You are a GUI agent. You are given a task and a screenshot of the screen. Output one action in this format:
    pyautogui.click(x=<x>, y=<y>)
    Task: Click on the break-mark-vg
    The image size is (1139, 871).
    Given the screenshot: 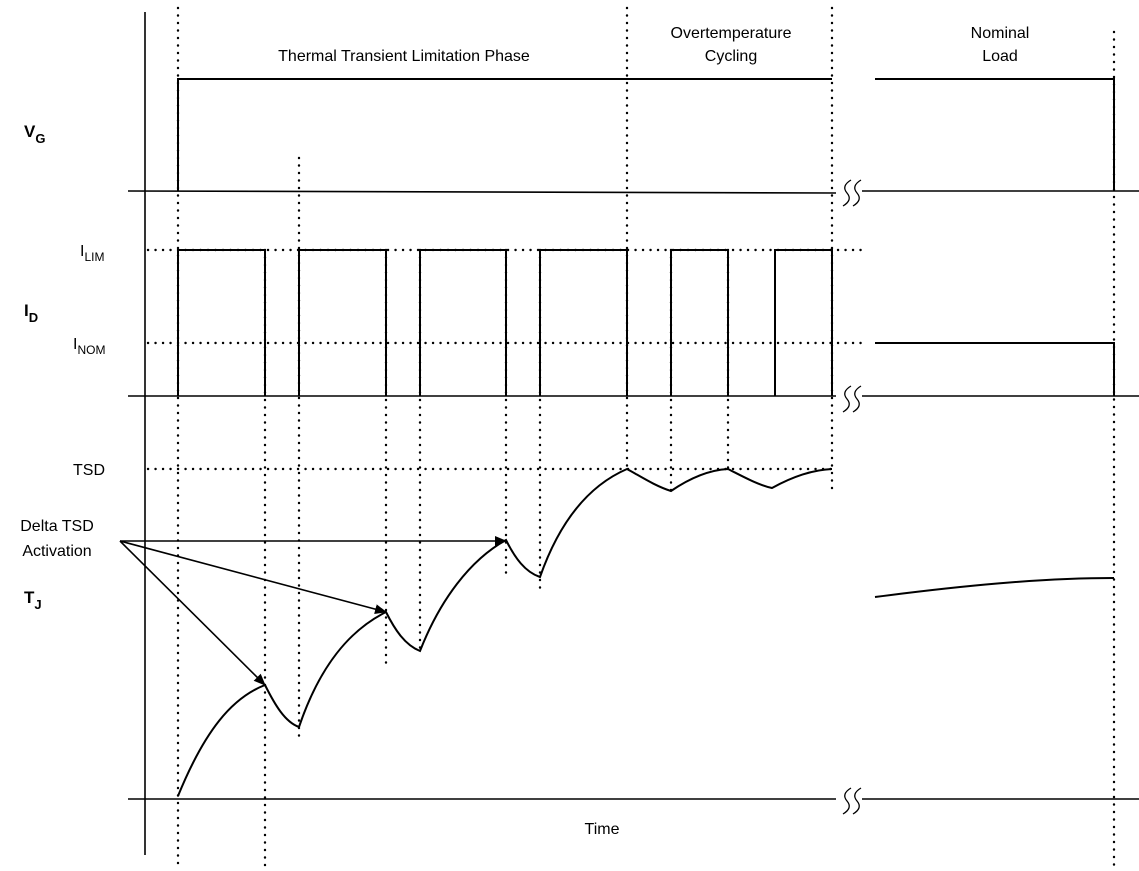 What is the action you would take?
    pyautogui.click(x=852, y=193)
    